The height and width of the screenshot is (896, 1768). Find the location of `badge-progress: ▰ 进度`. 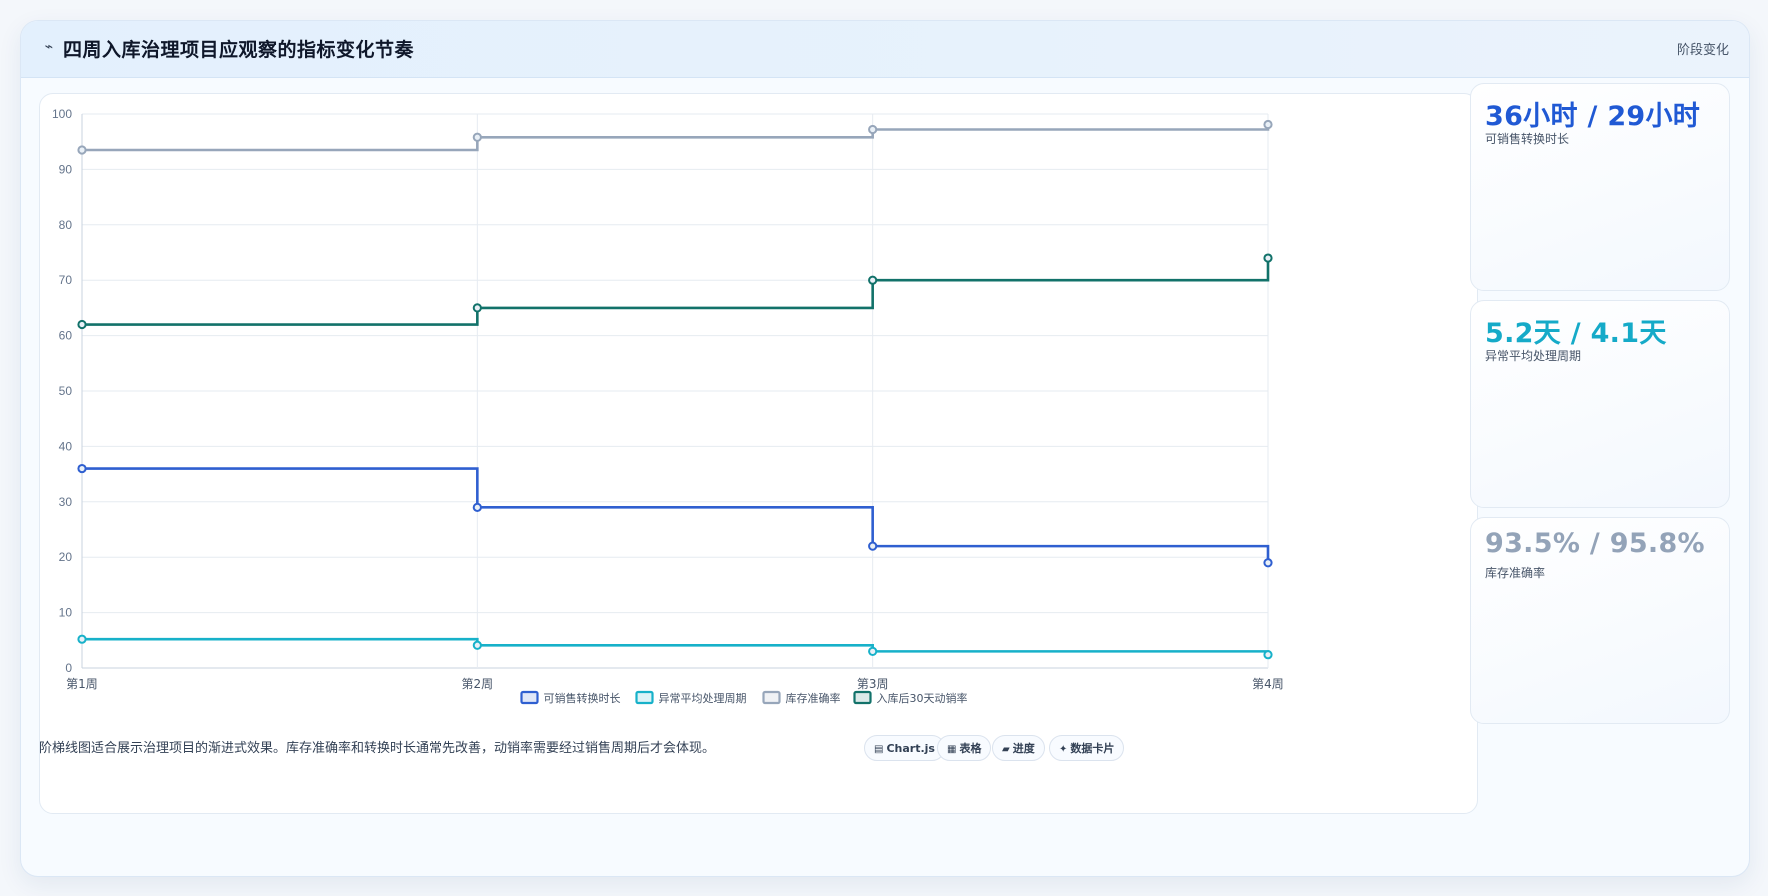

badge-progress: ▰ 进度 is located at coordinates (1018, 748).